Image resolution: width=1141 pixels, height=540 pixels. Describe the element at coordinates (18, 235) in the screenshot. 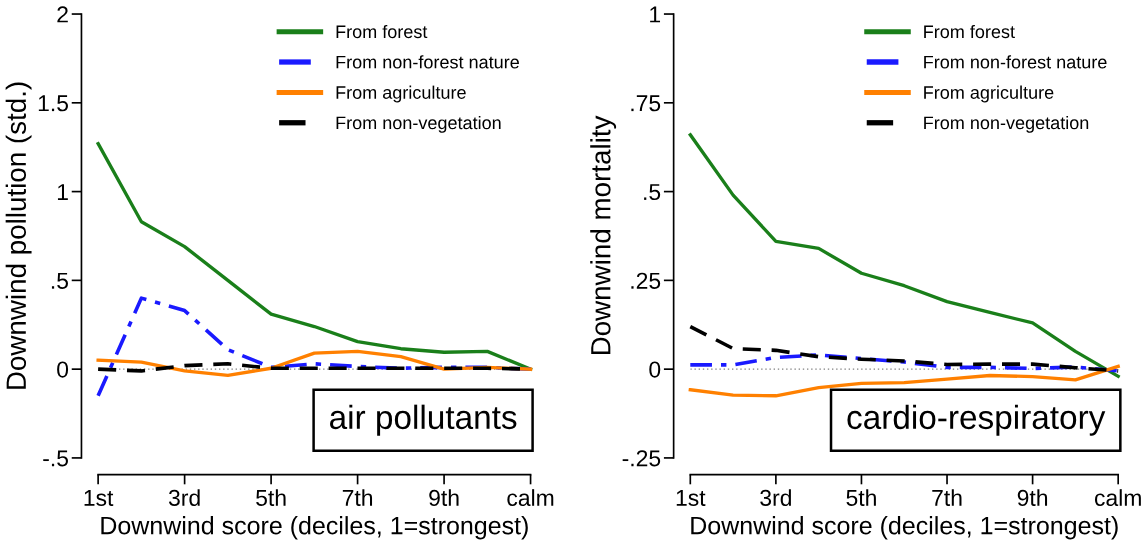

I see `y-axis-title: Downwind pollution (std.)` at that location.